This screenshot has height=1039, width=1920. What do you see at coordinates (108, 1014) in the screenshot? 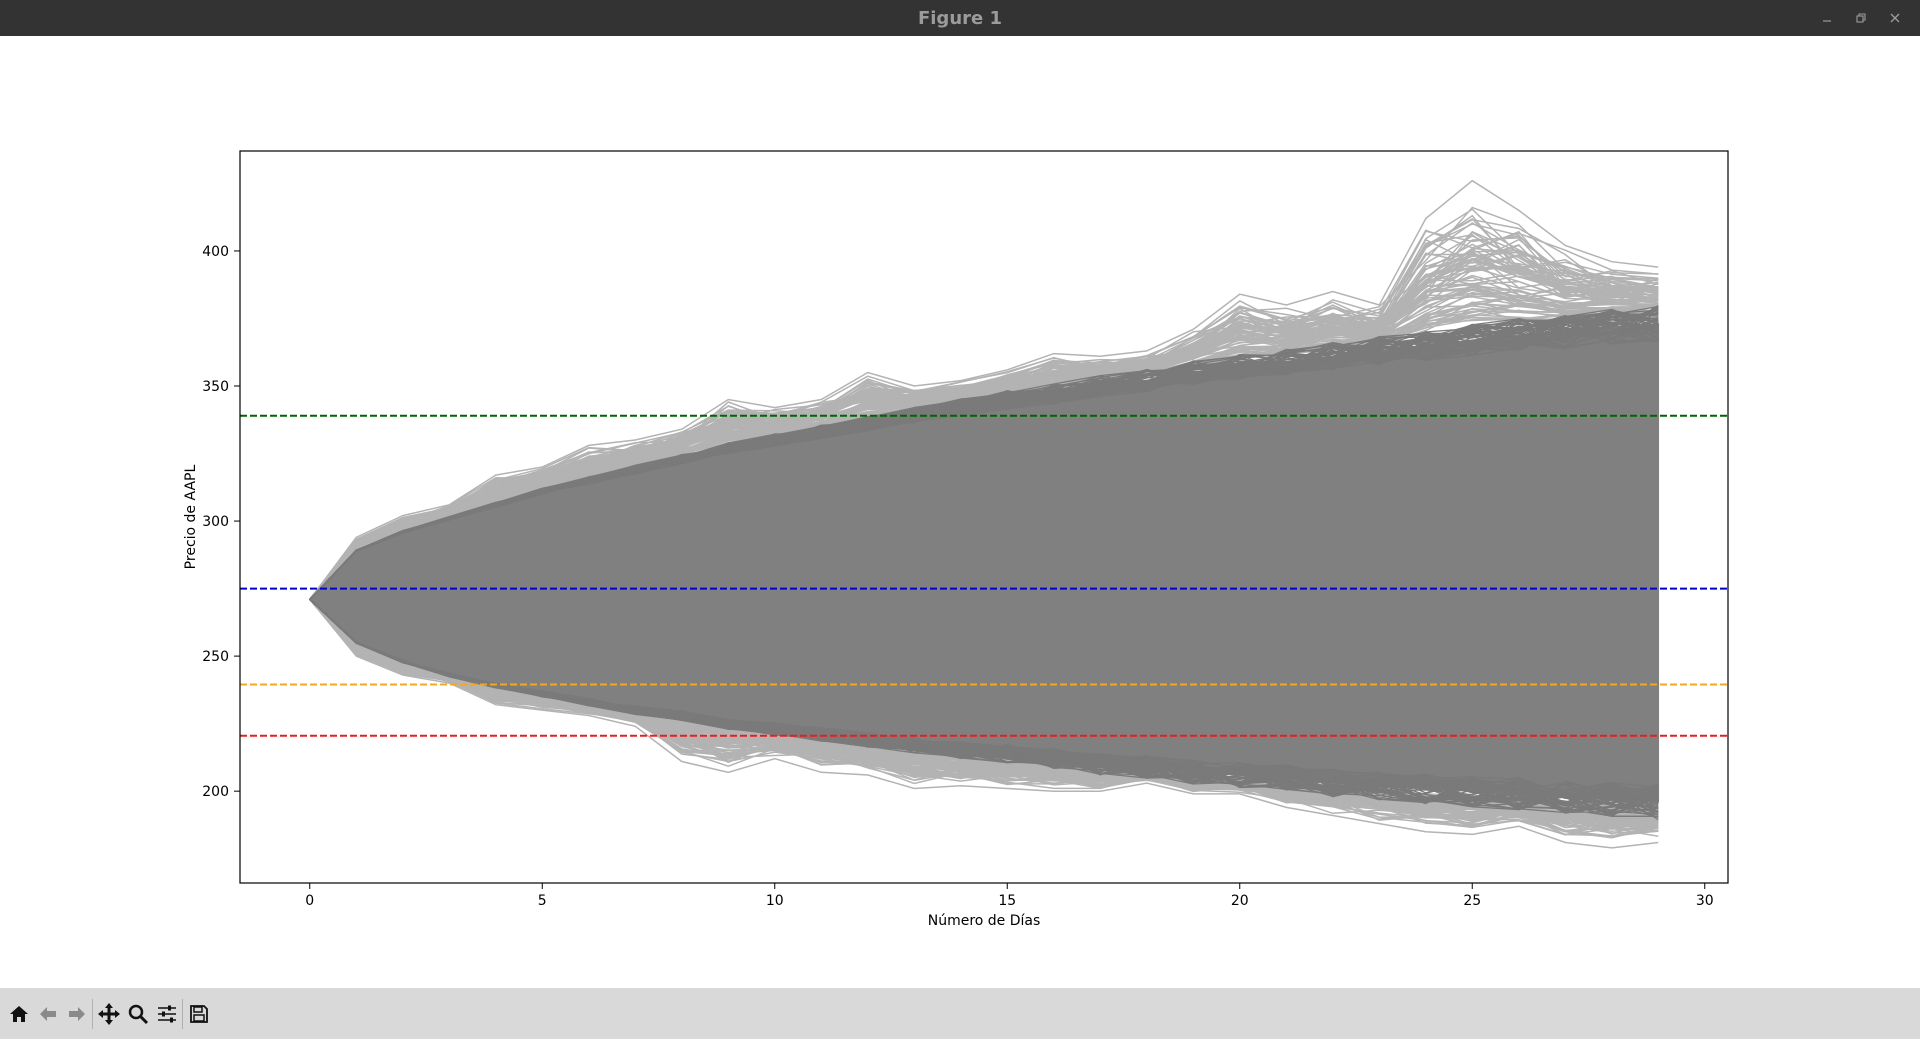
I see `pan-icon` at bounding box center [108, 1014].